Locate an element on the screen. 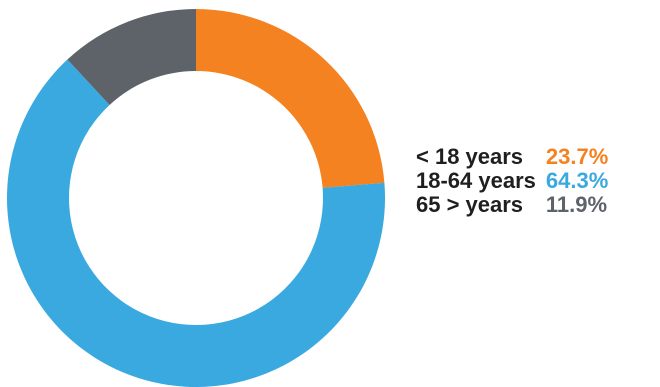  legend-value-65-plus: 11.9% is located at coordinates (576, 204).